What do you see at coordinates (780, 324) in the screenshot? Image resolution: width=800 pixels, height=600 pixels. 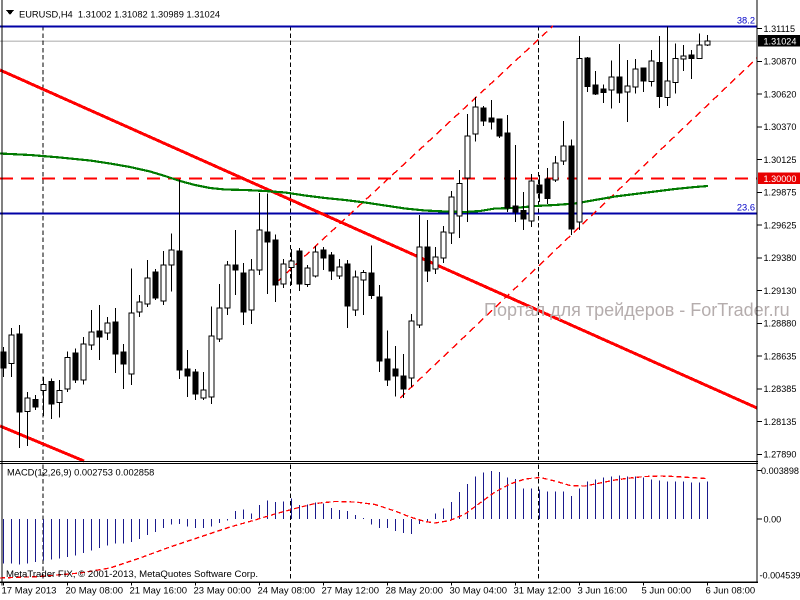 I see `svg-text: 1.28880` at bounding box center [780, 324].